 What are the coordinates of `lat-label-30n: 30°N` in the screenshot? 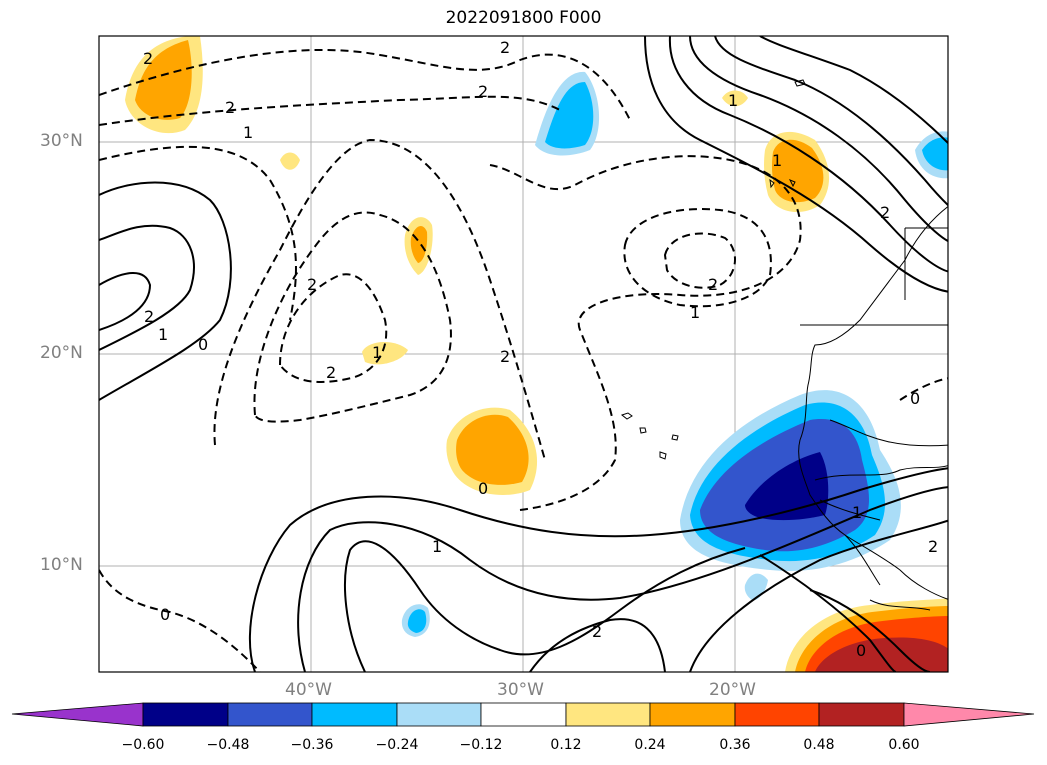 It's located at (61, 141).